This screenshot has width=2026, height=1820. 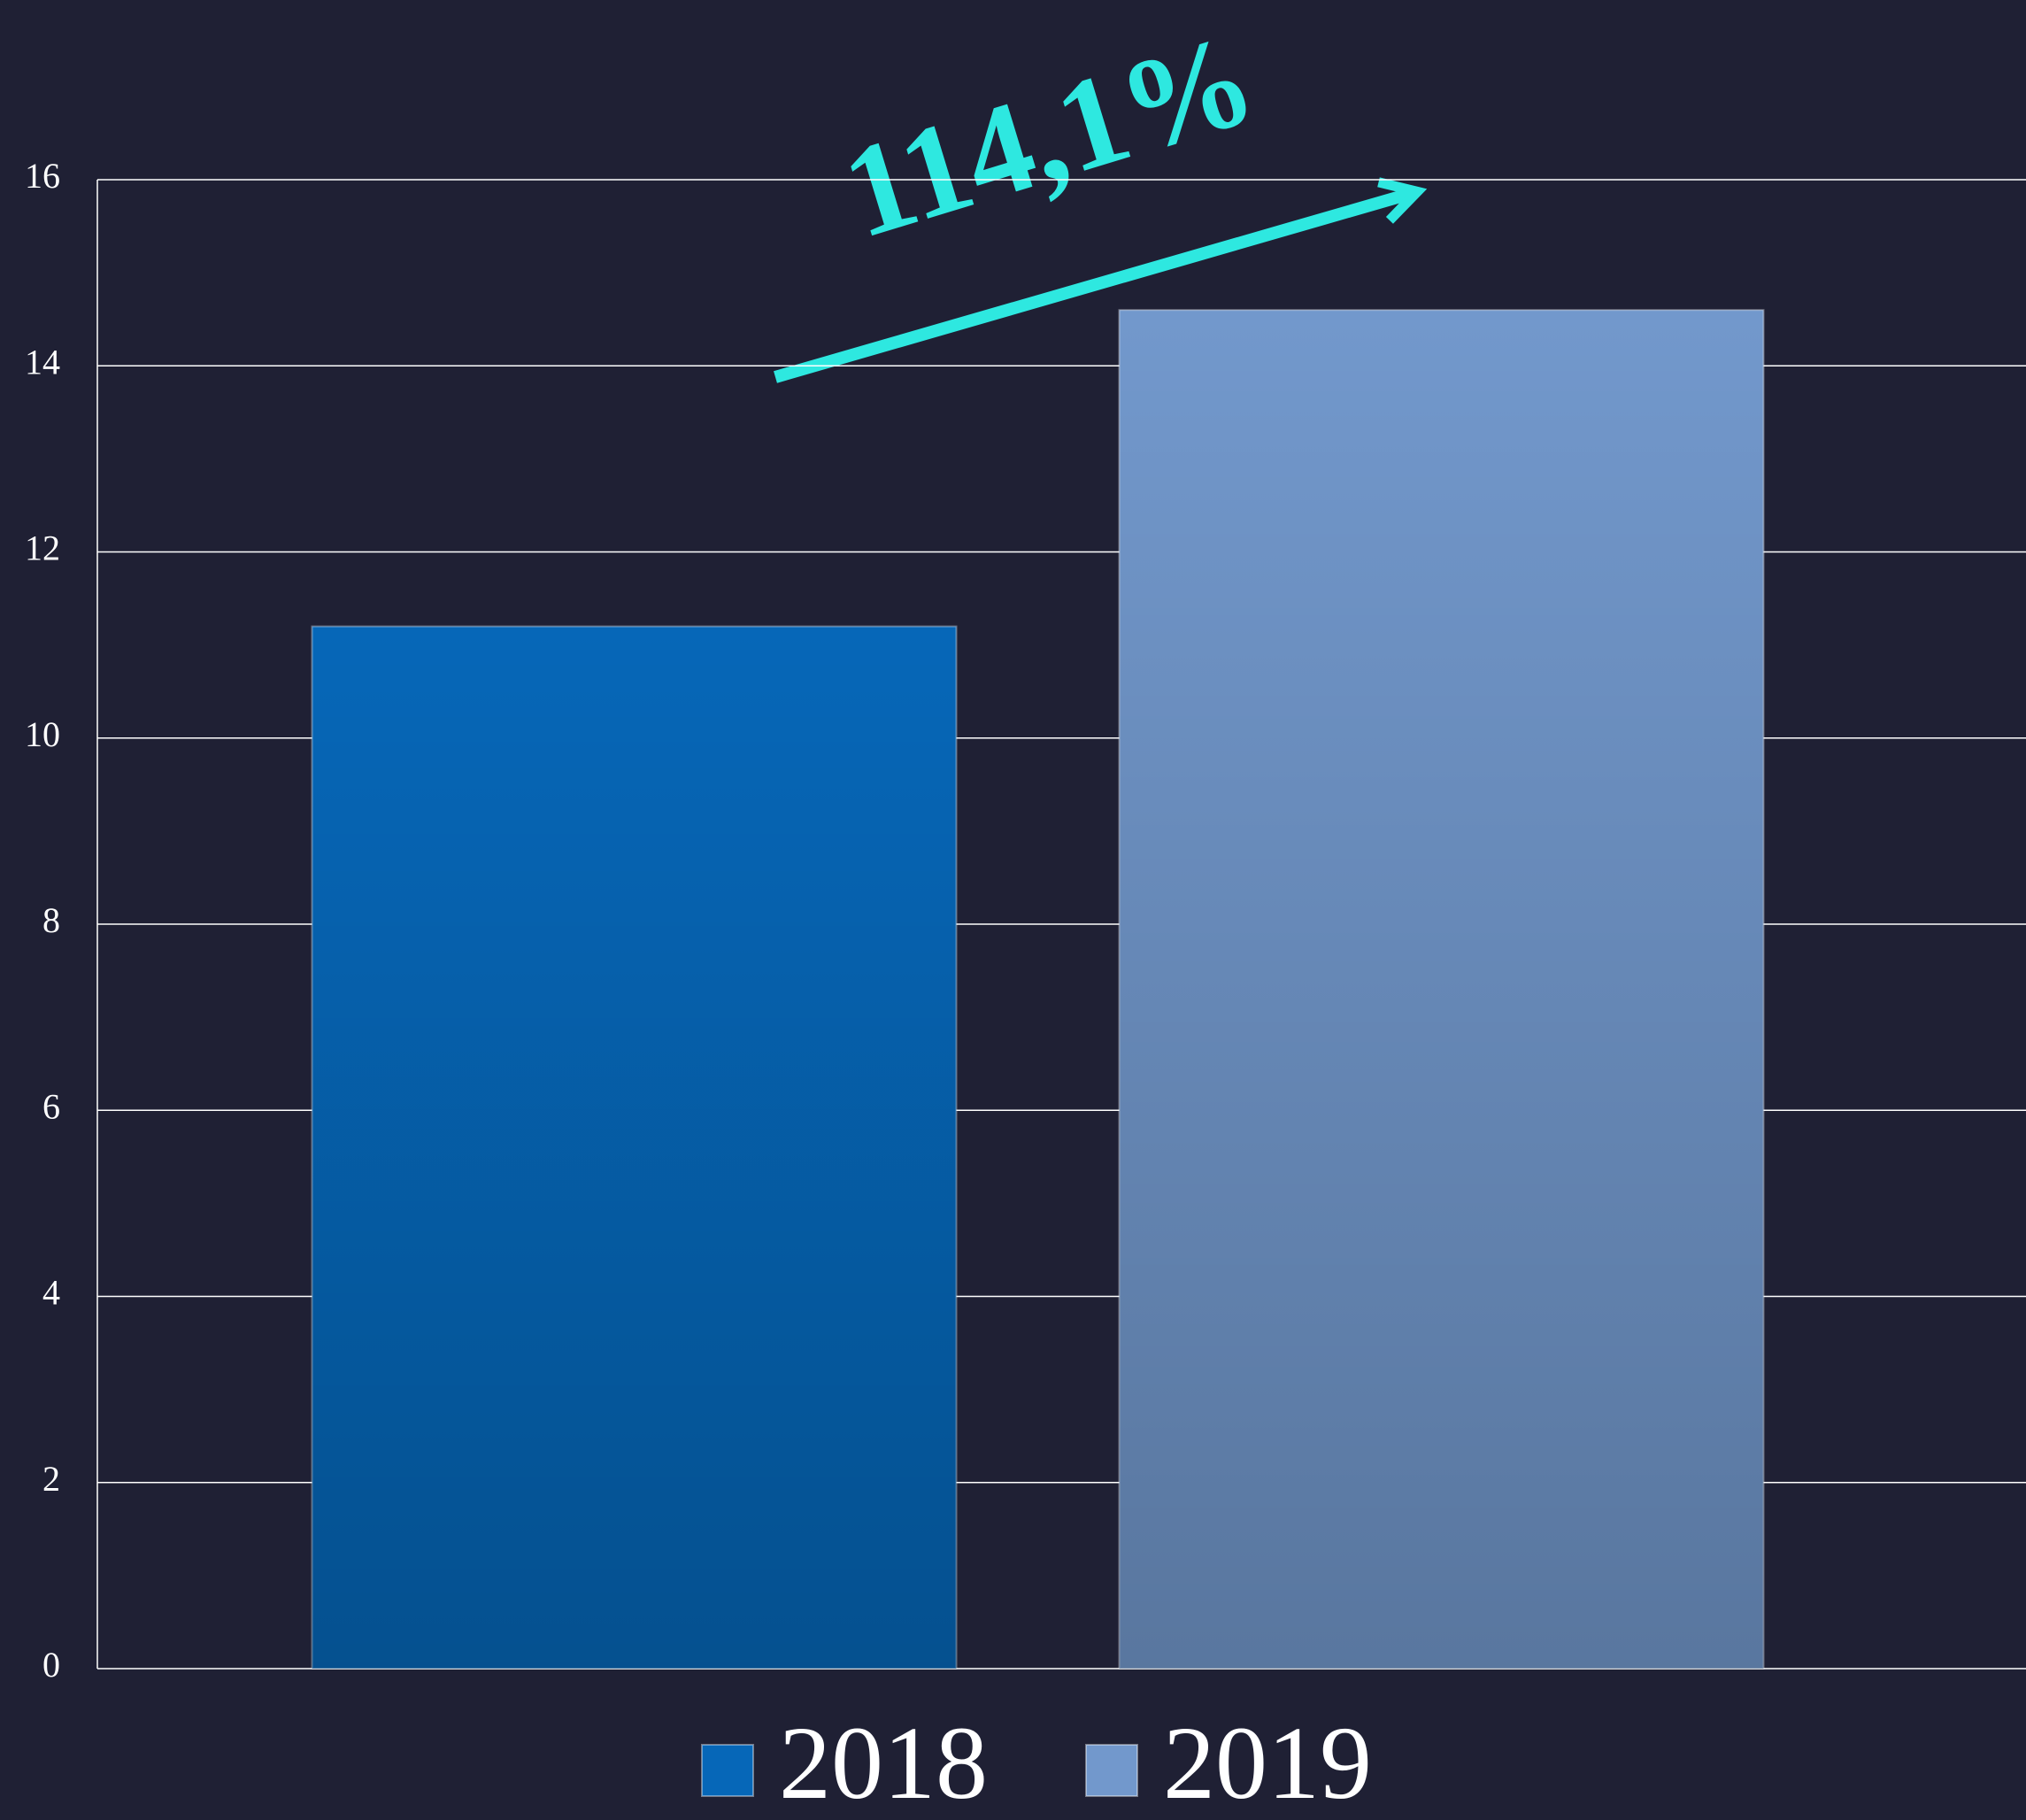 I want to click on y-tick-label: 14, so click(x=42, y=362).